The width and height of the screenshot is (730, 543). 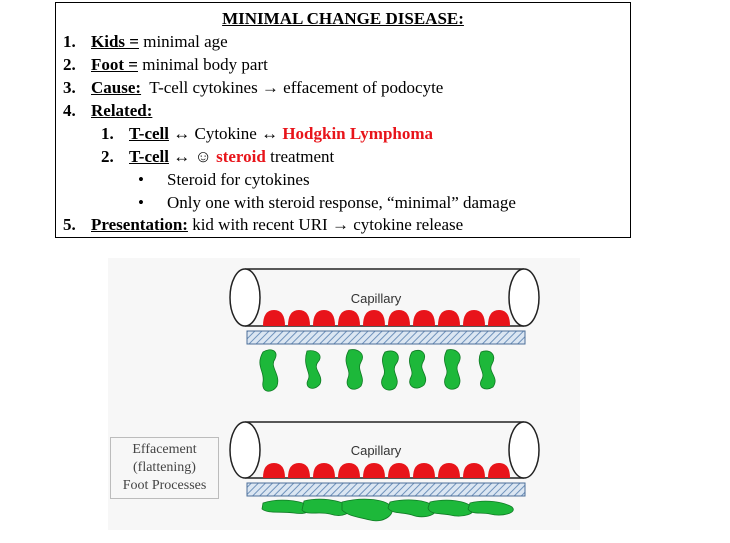 What do you see at coordinates (267, 133) in the screenshot?
I see `sub-item-hodgkin: 1. T-cell ↔ Cytokine ↔ Hodgkin Lymphoma` at bounding box center [267, 133].